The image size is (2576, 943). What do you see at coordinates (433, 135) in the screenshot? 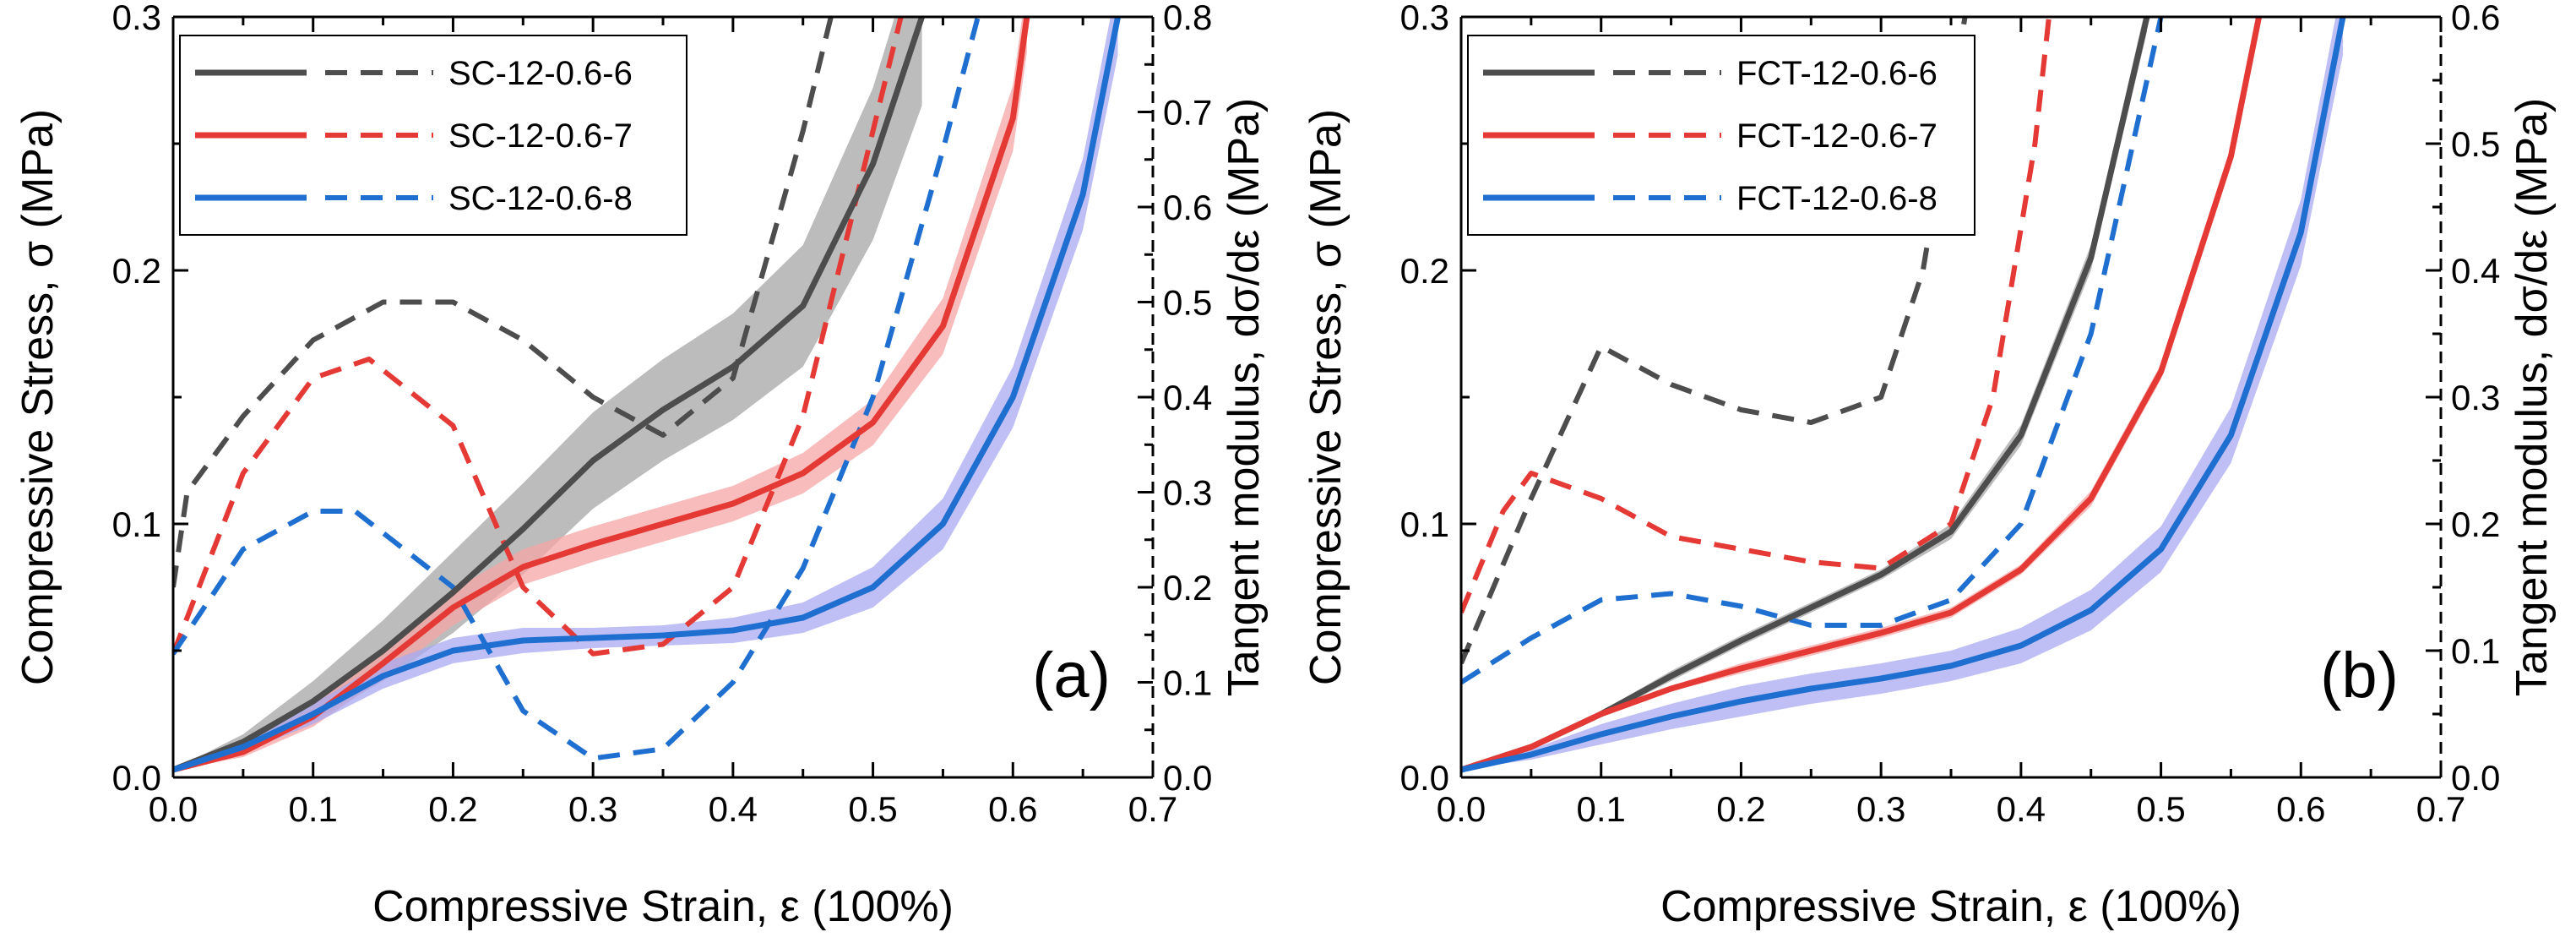
I see `legend: SC-12-0.6-6 SC-12-0.6-7 SC-12-0.6-8` at bounding box center [433, 135].